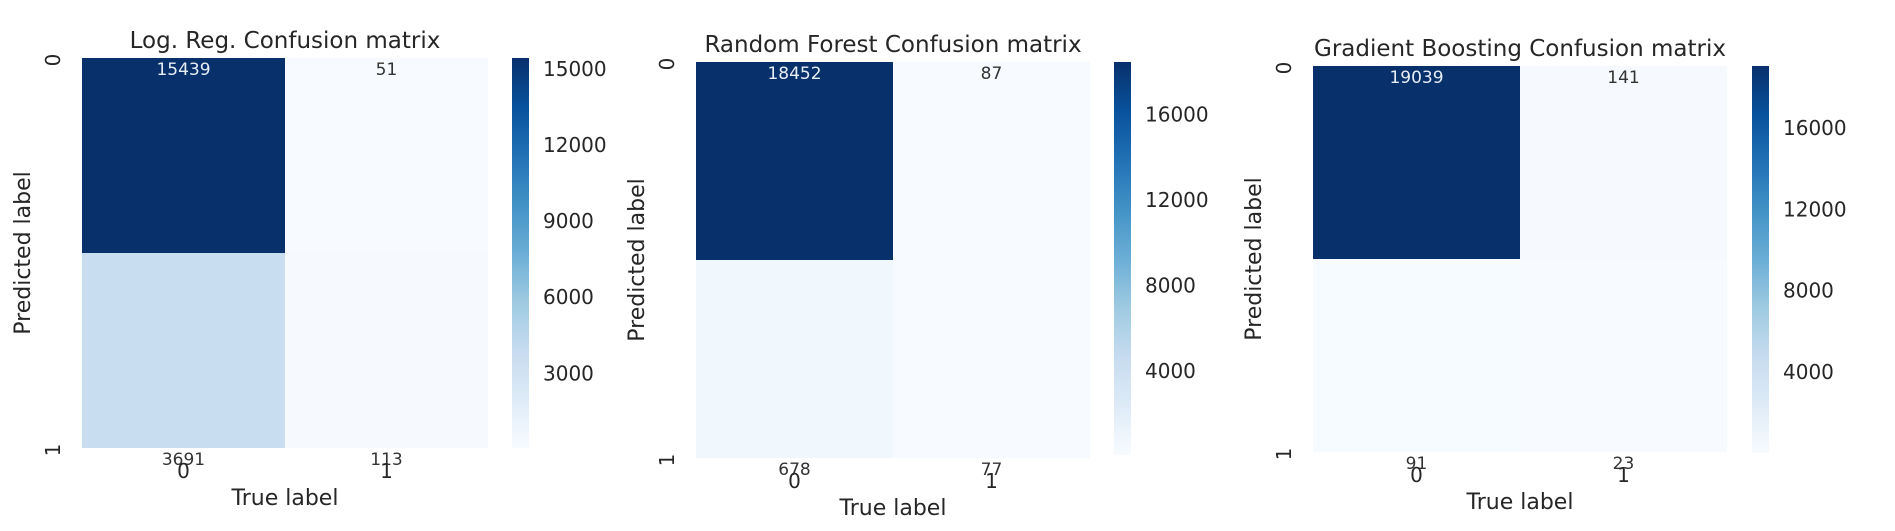 This screenshot has width=1895, height=531. What do you see at coordinates (183, 70) in the screenshot?
I see `cell-value-r0-c0: 15439` at bounding box center [183, 70].